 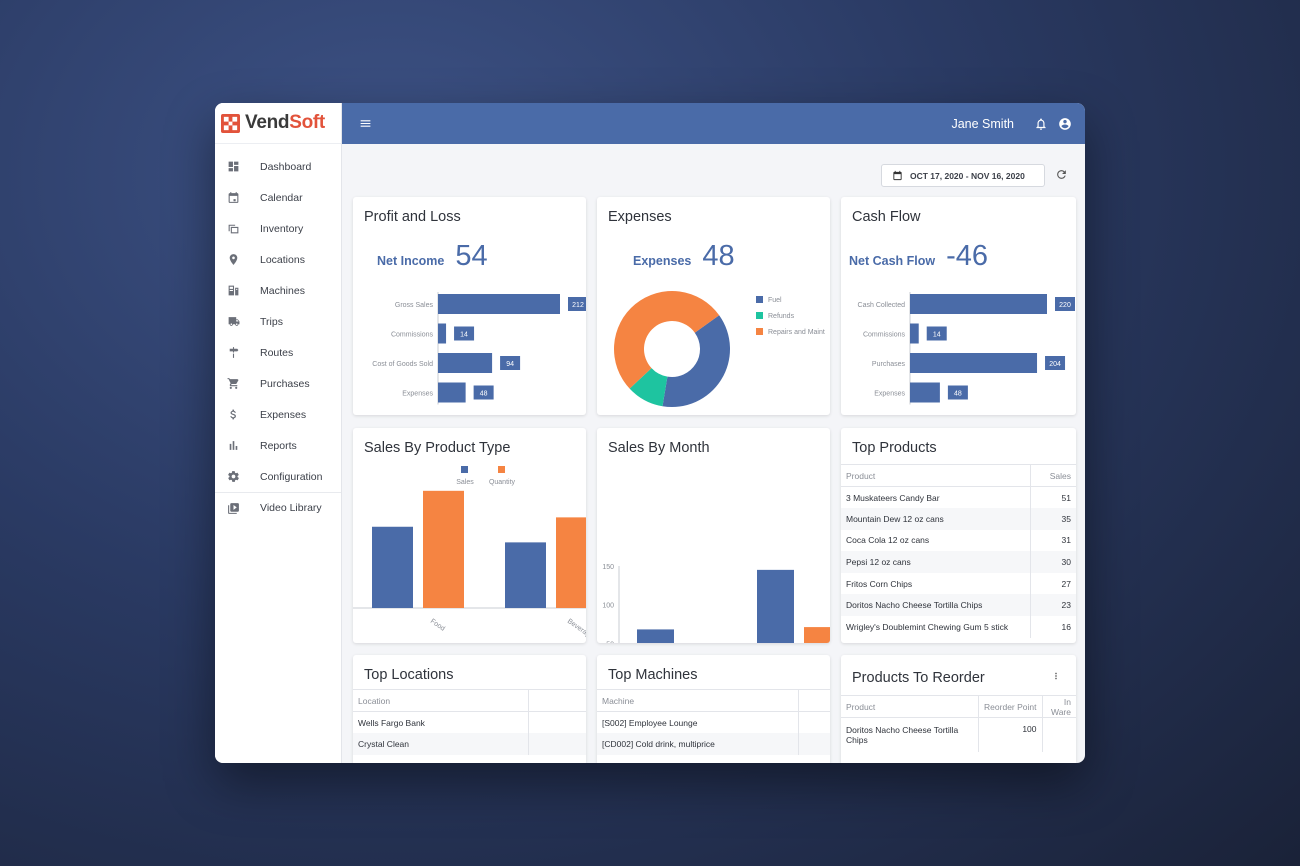 What do you see at coordinates (927, 626) in the screenshot?
I see `product-name: Wrigley's Doublemint Chewing Gum 5 stick` at bounding box center [927, 626].